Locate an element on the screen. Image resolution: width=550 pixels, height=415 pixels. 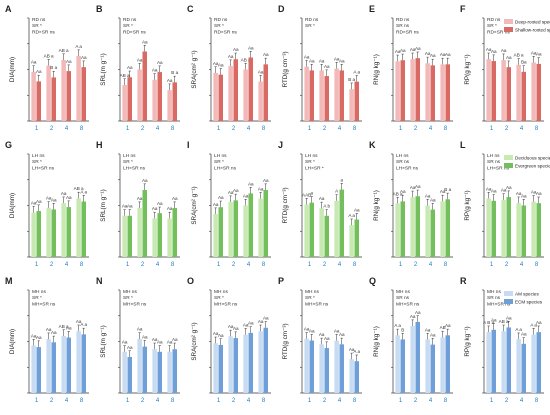
stat-label: SR ns is located at coordinates (494, 162).